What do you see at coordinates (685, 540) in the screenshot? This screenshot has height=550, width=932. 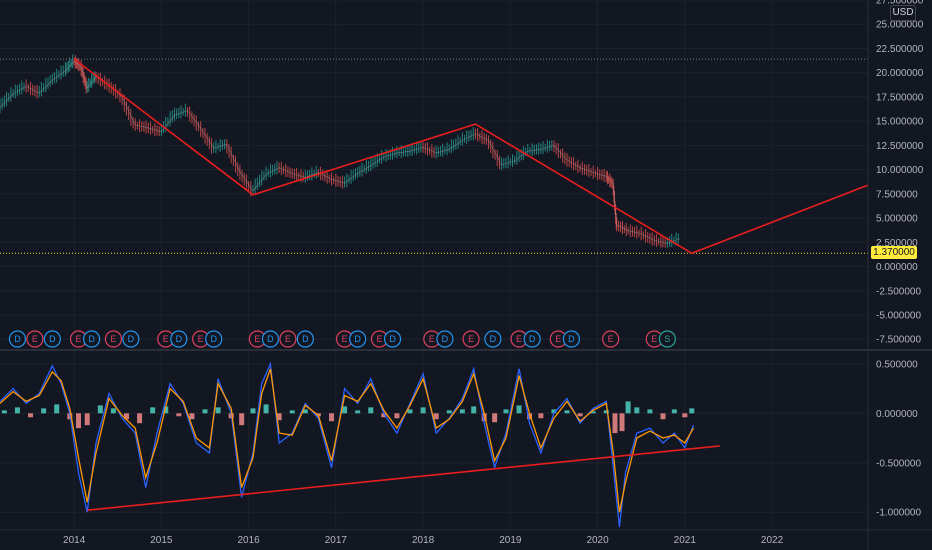 I see `x-tick-label: 2021` at bounding box center [685, 540].